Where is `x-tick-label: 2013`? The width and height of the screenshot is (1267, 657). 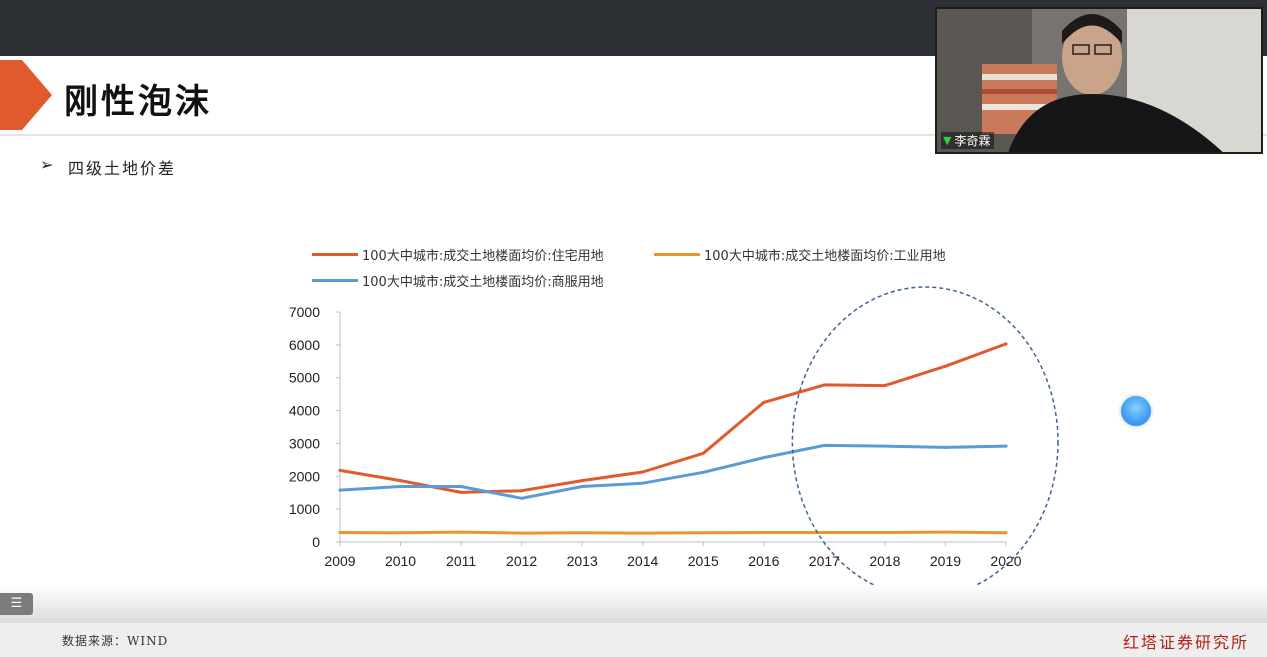 x-tick-label: 2013 is located at coordinates (582, 561).